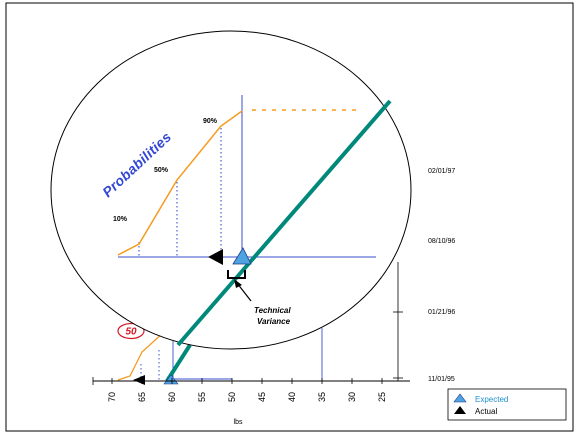 The image size is (580, 437). I want to click on small-expected-marker, so click(171, 379).